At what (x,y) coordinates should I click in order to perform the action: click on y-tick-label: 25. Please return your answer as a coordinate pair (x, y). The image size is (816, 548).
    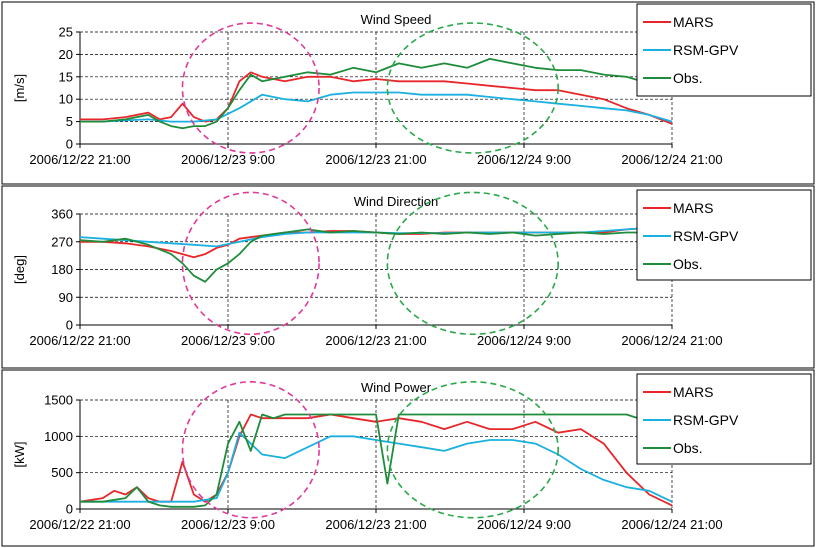
    Looking at the image, I should click on (66, 32).